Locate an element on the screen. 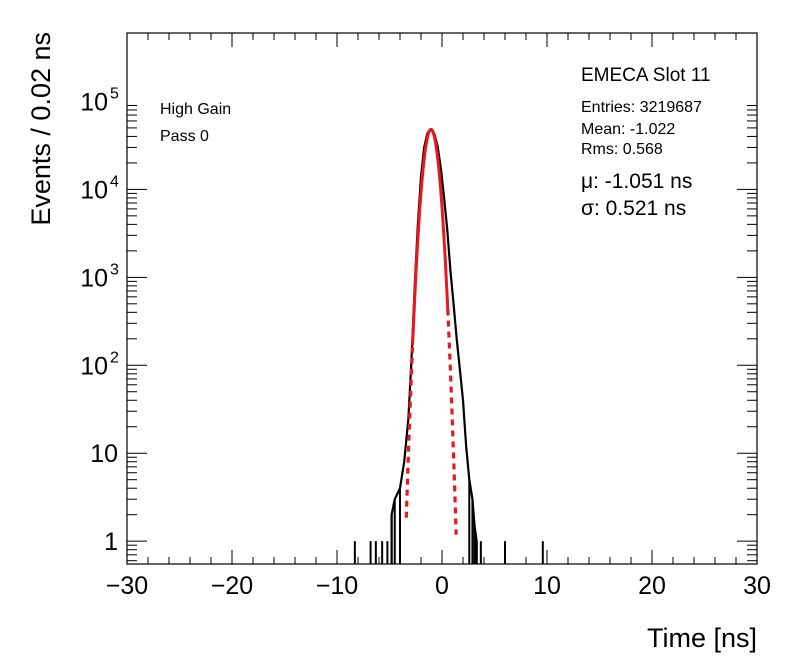 Image resolution: width=796 pixels, height=672 pixels. sigma-stat: σ: 0.521 ns is located at coordinates (633, 208).